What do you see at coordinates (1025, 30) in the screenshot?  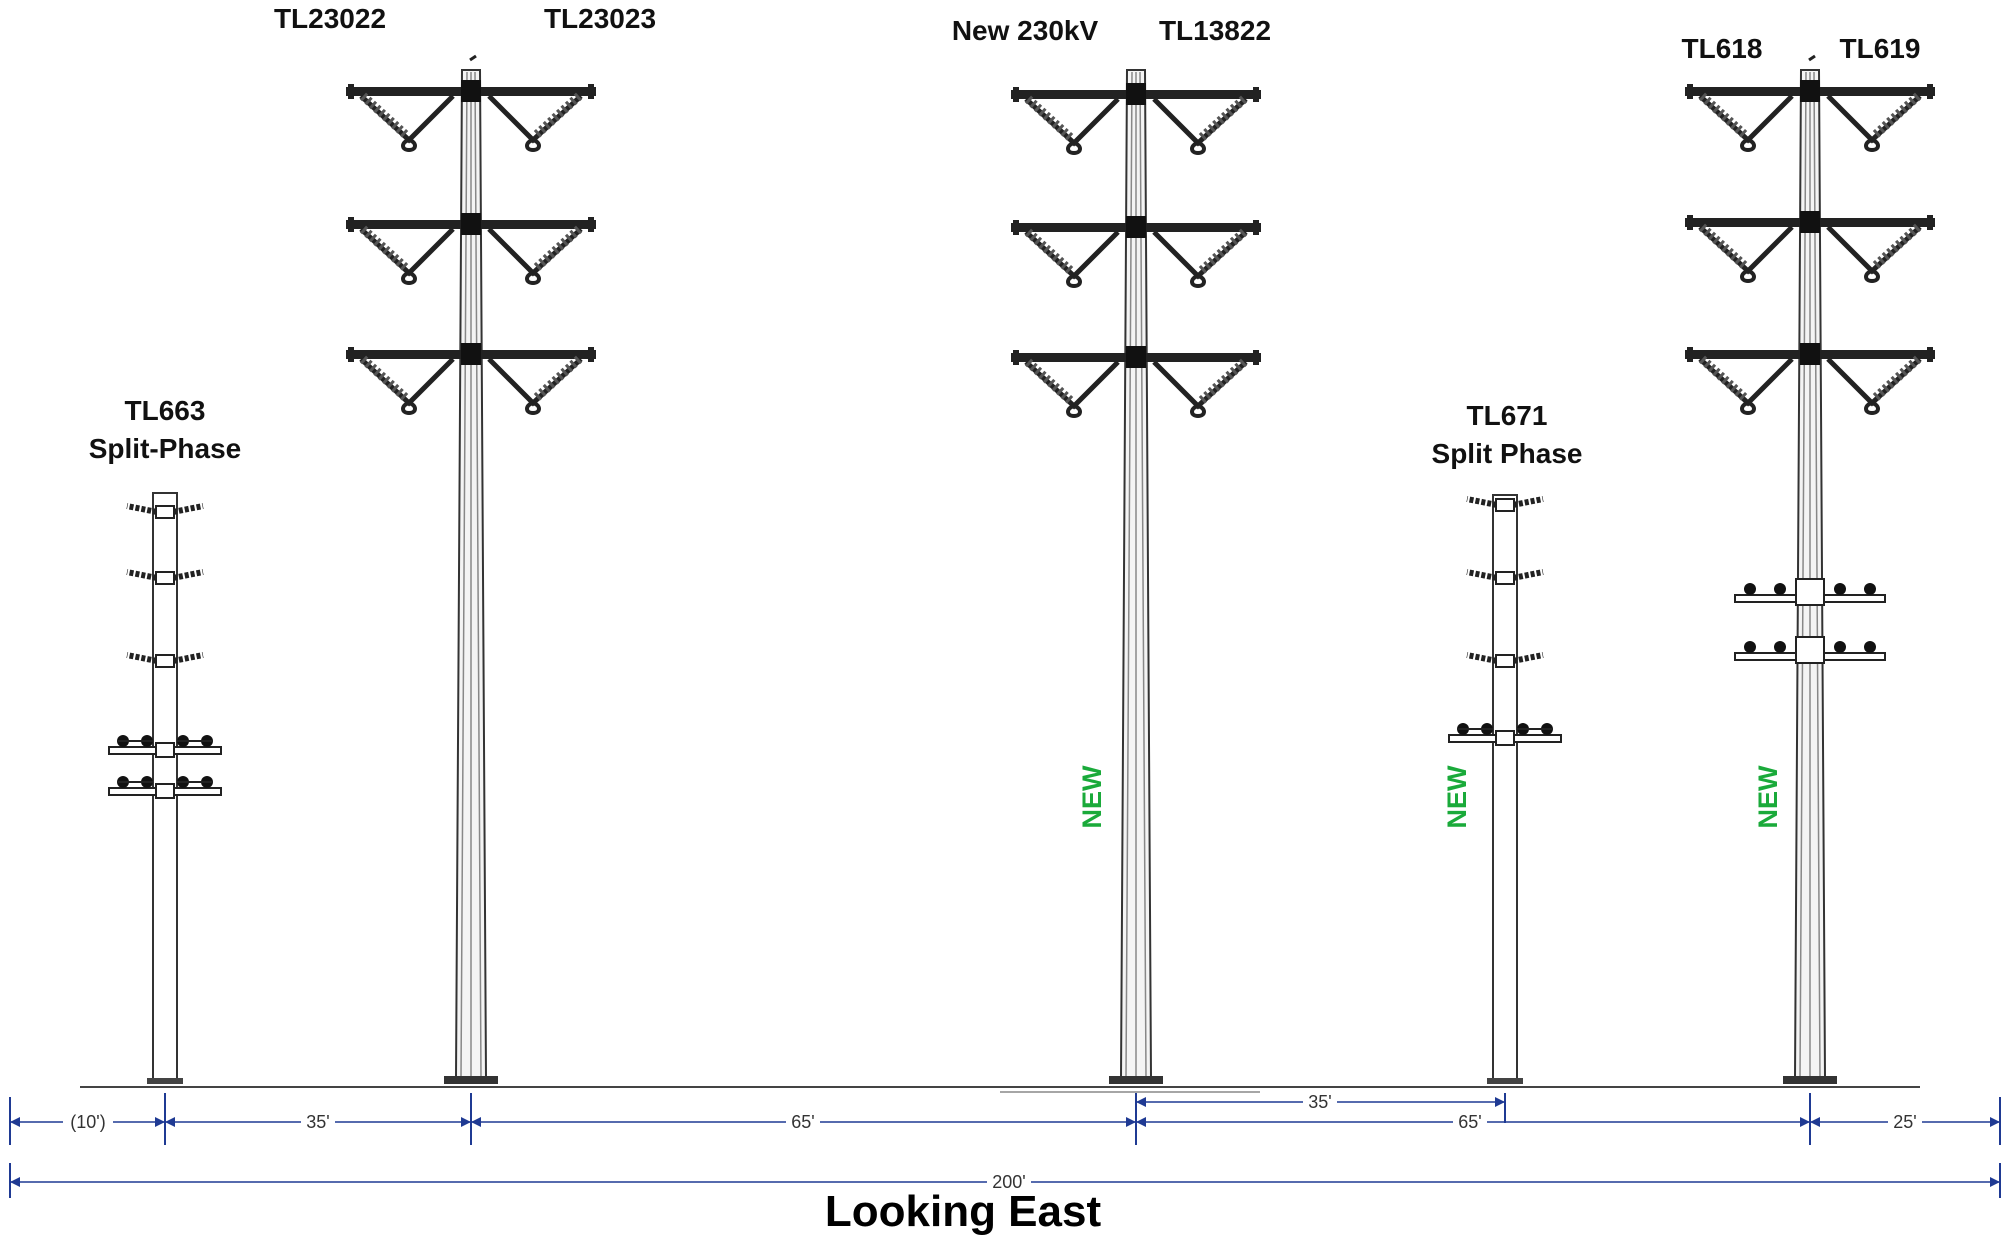 I see `structure-label-line1: New 230kV` at bounding box center [1025, 30].